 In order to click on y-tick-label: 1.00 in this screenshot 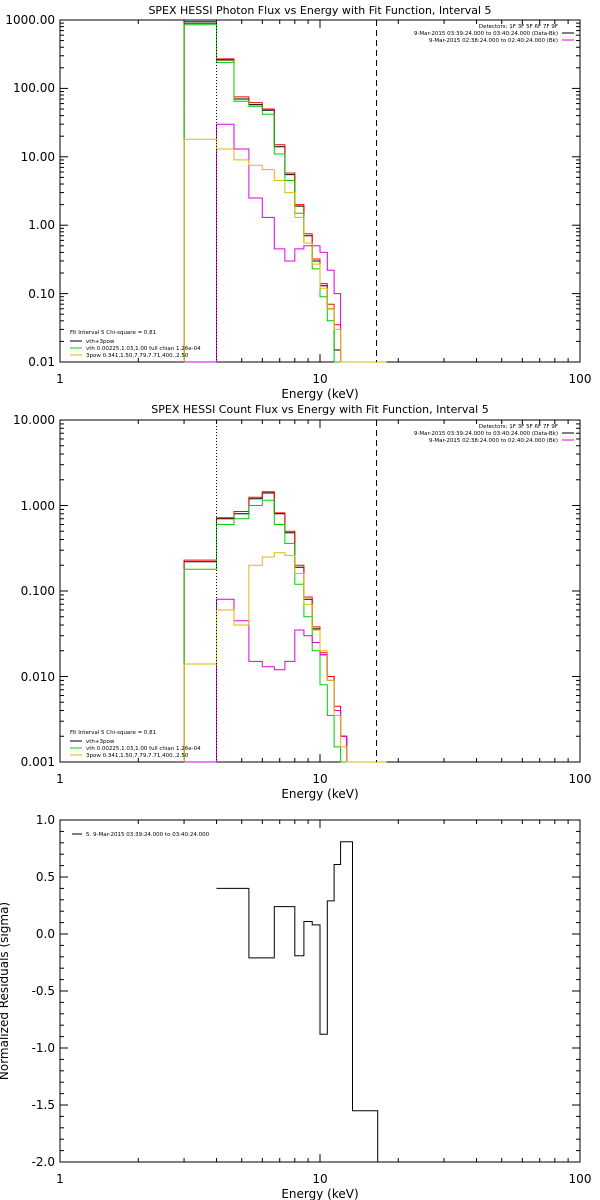, I will do `click(41, 225)`.